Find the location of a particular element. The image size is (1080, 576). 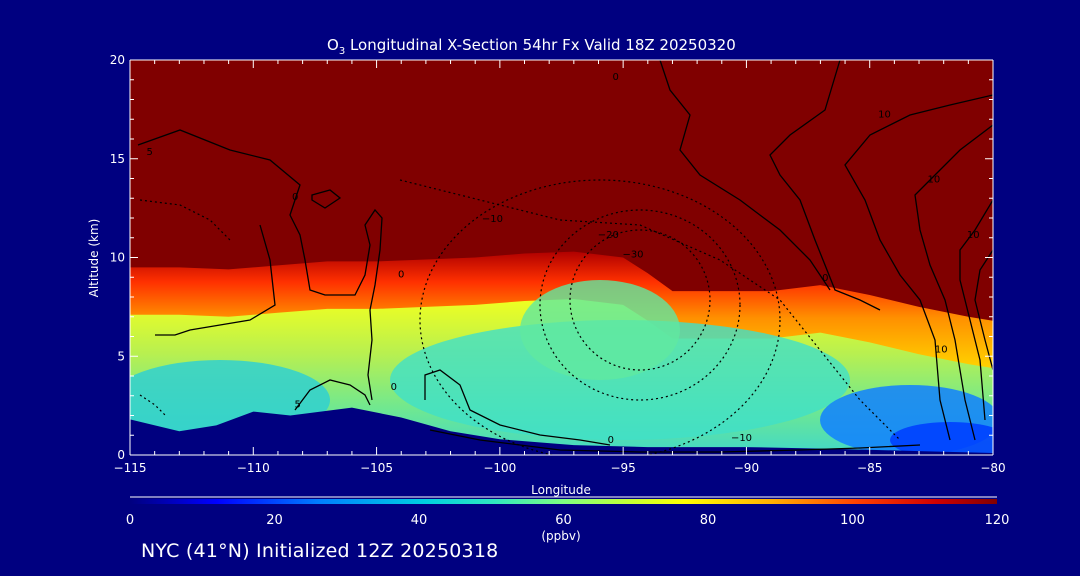

contour-central-low is located at coordinates (517, 407).